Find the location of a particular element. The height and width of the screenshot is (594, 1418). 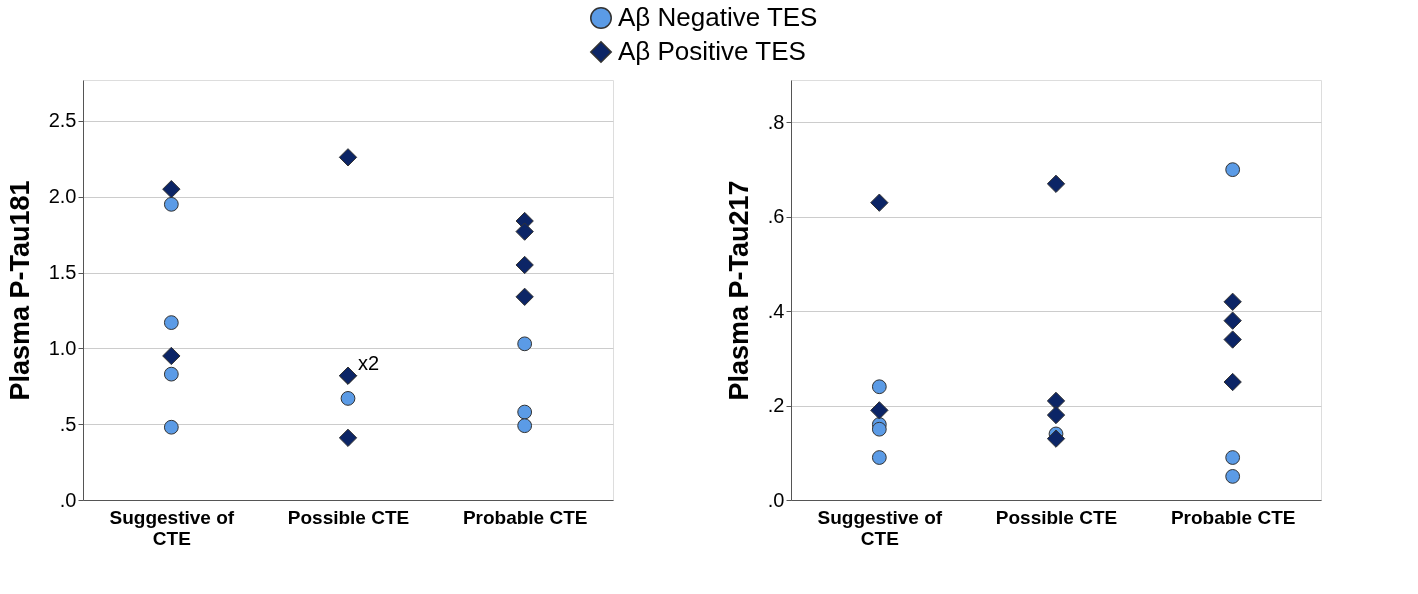

y-axis-title: Plasma P-Tau181 is located at coordinates (19, 290).